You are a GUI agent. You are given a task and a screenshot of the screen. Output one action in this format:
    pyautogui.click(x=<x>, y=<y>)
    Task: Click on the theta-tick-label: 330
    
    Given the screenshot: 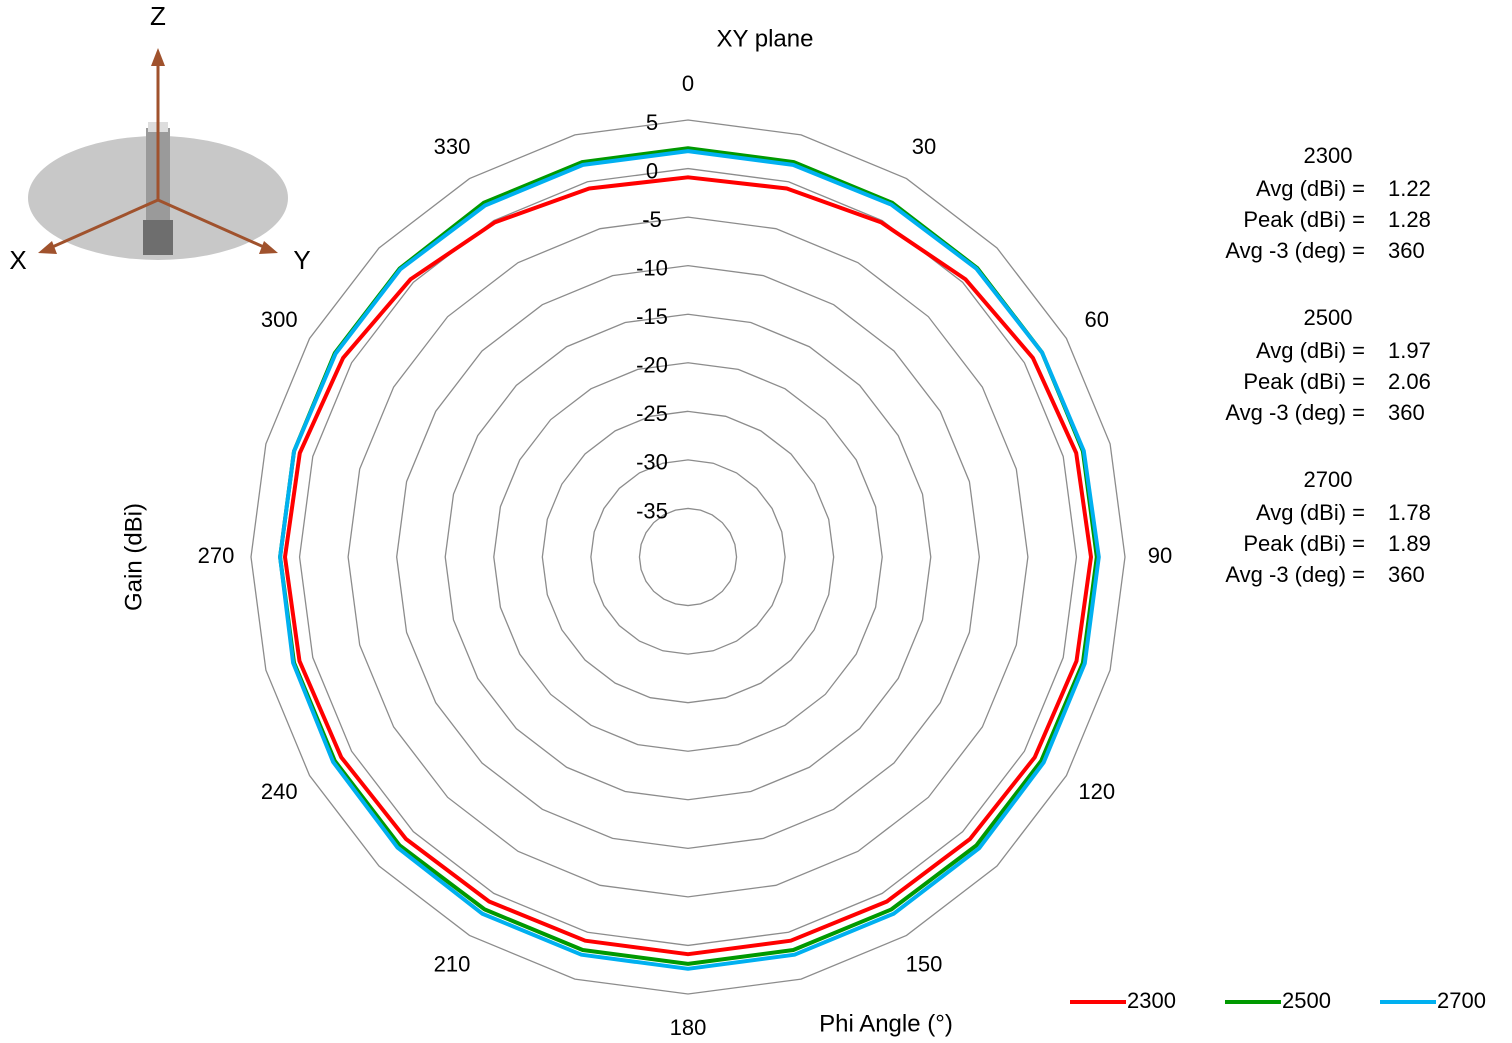 What is the action you would take?
    pyautogui.click(x=452, y=146)
    